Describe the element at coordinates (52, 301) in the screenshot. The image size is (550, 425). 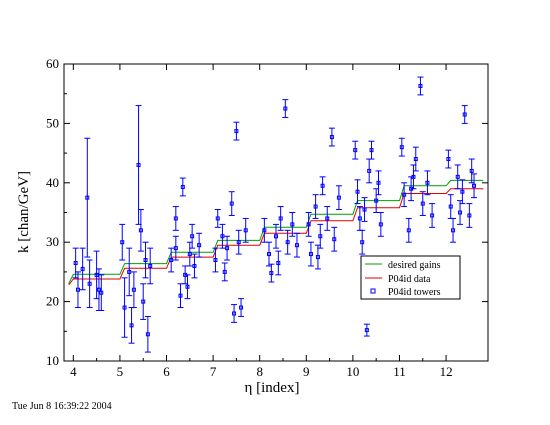
I see `y-tick-label: 20` at that location.